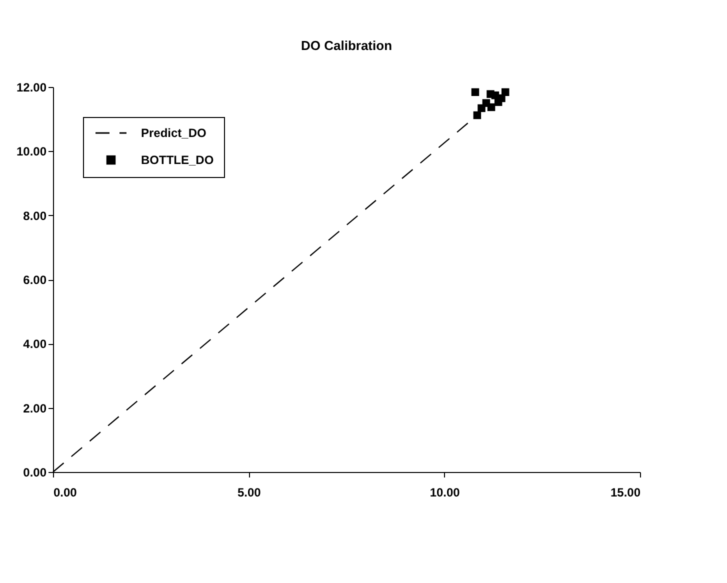 This screenshot has height=583, width=727. I want to click on legend-label: BOTTLE_DO, so click(177, 160).